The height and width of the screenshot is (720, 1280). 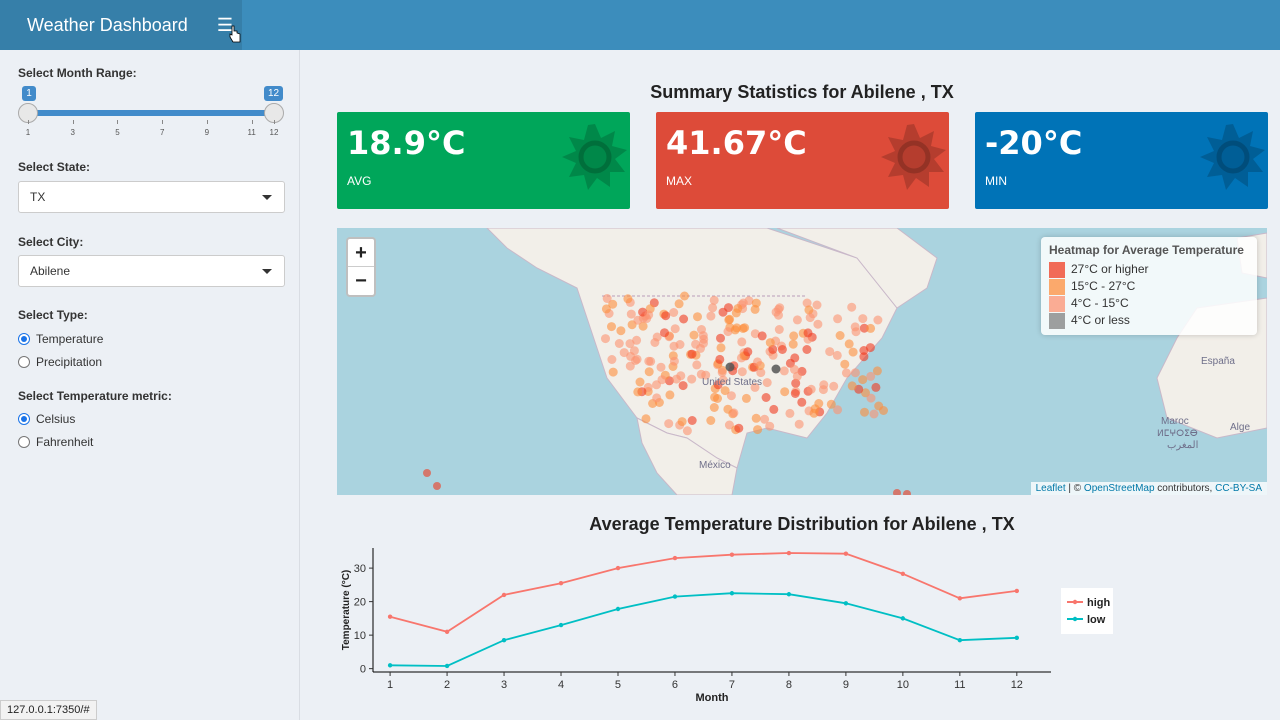 I want to click on radio-precipitation: Precipitation, so click(x=60, y=363).